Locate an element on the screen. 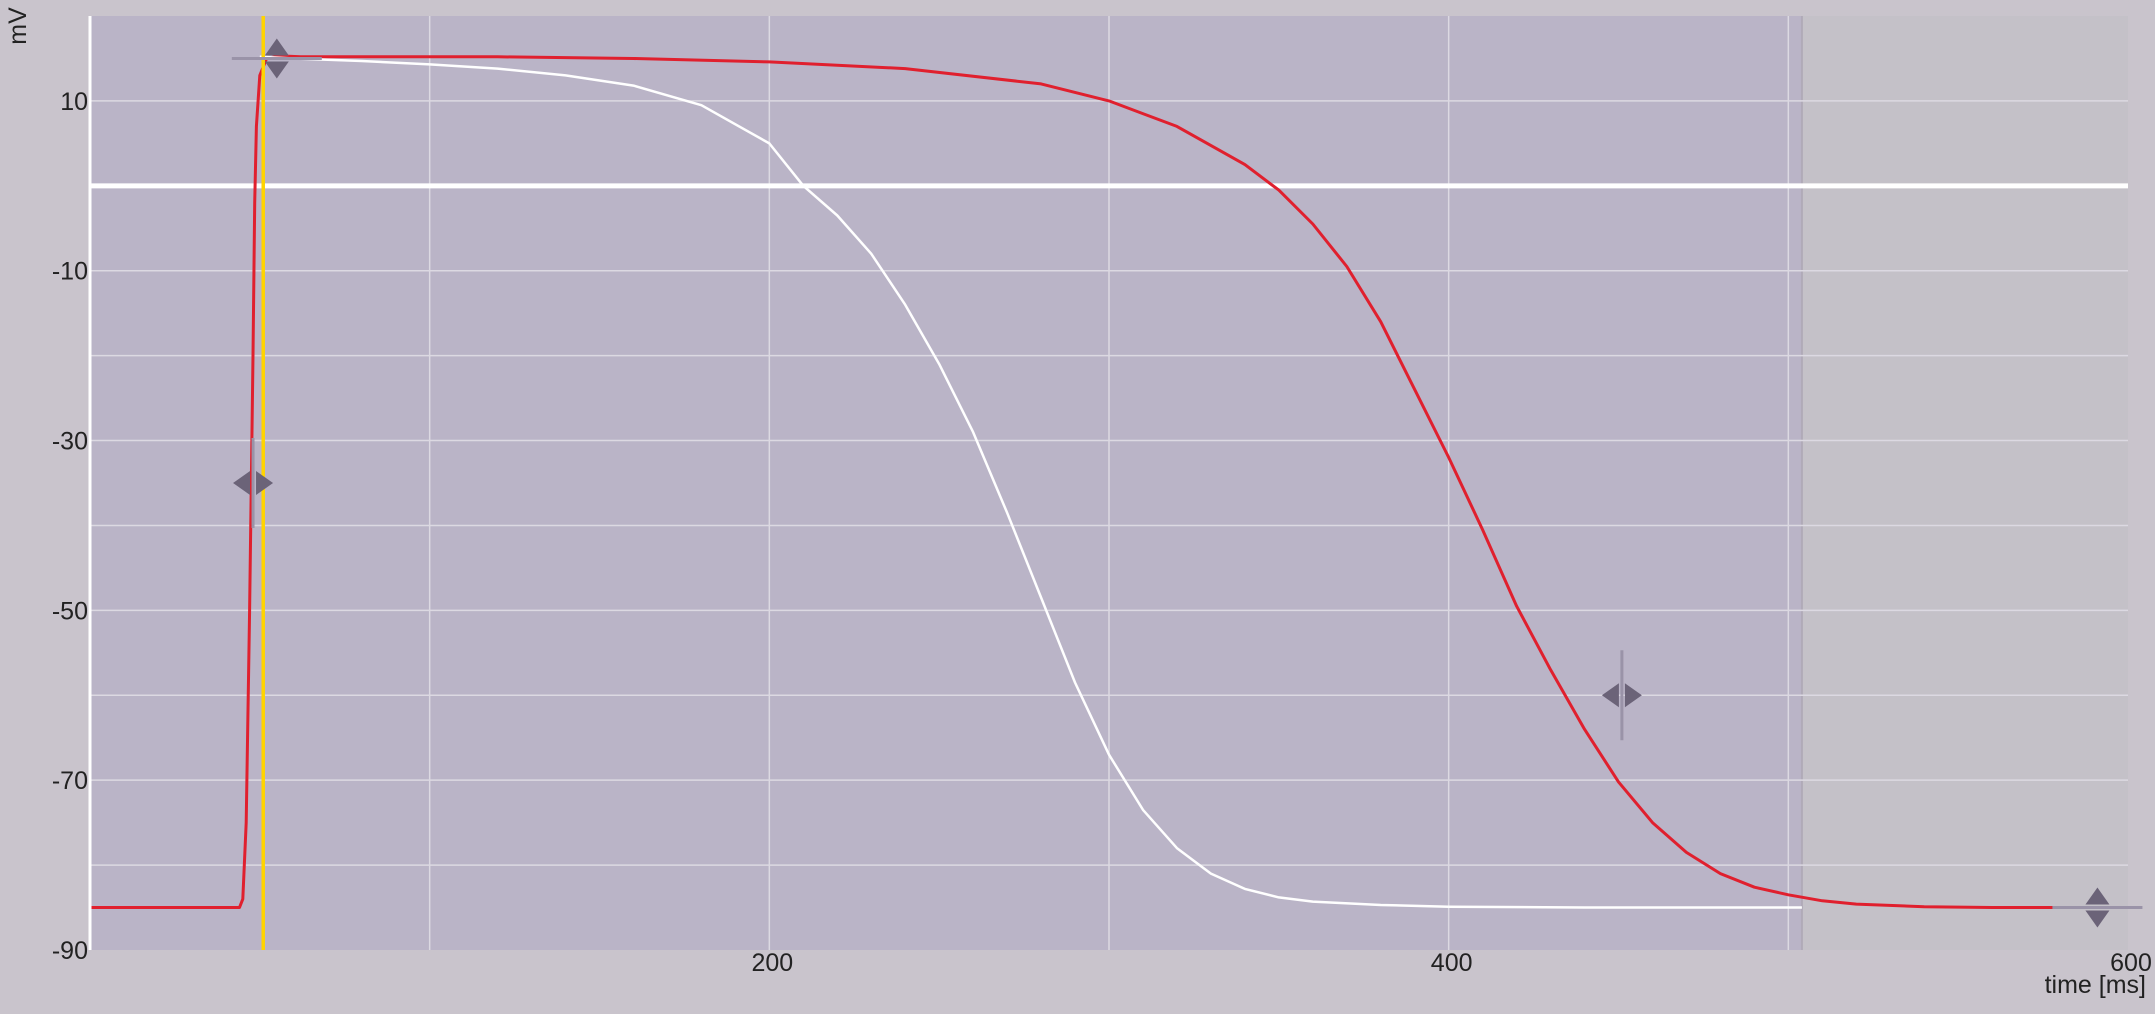 The height and width of the screenshot is (1014, 2155). y-tick-label: 10 is located at coordinates (74, 102).